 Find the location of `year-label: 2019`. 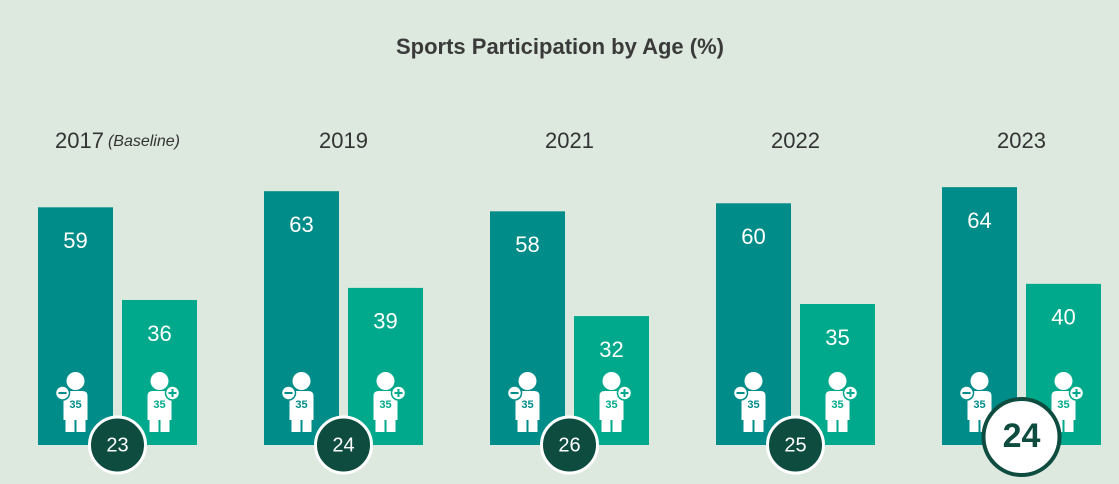

year-label: 2019 is located at coordinates (343, 140).